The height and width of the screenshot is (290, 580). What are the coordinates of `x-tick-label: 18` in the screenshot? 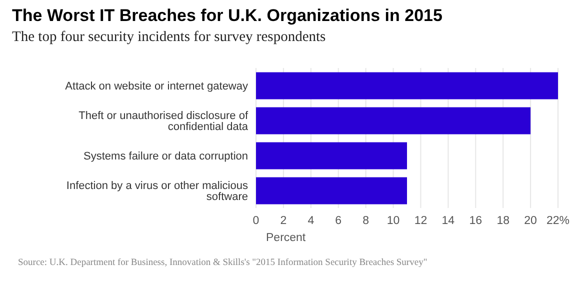 It's located at (503, 221).